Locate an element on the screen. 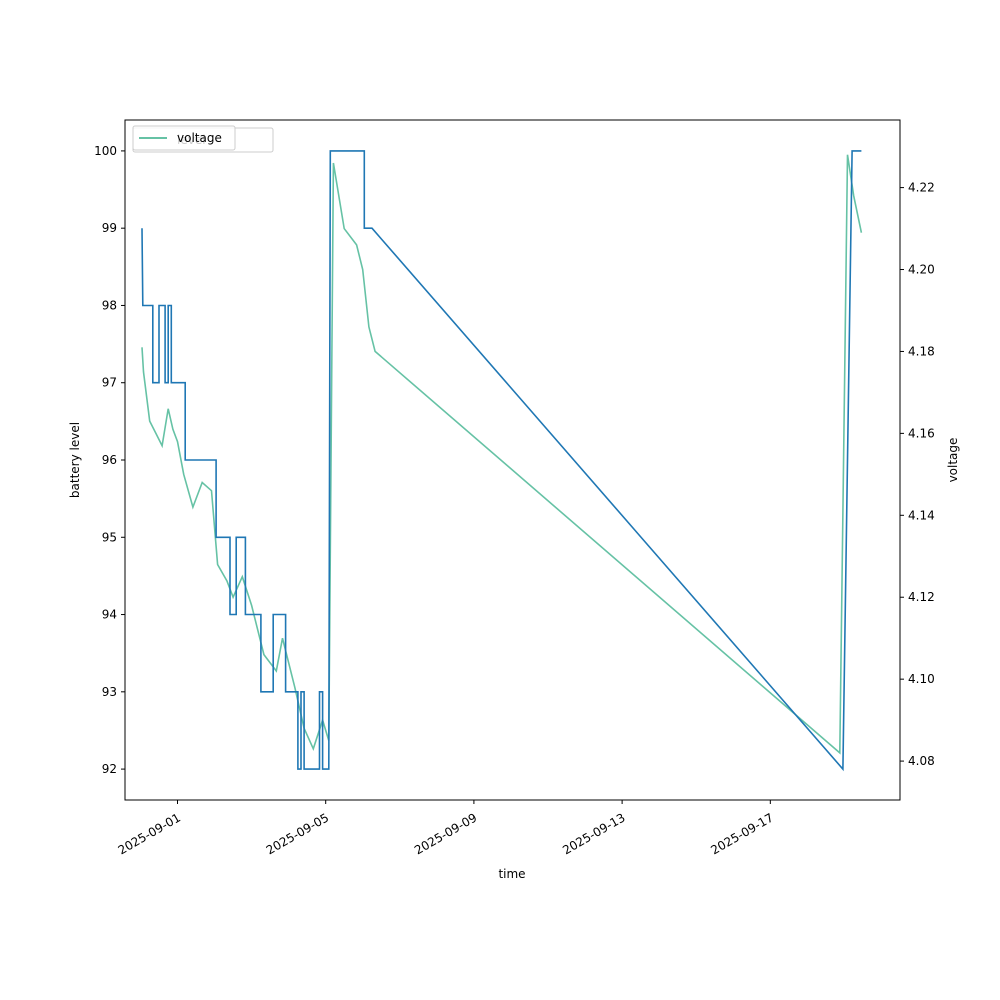 This screenshot has width=1000, height=1000. y-right-tick-label: 4.16 is located at coordinates (921, 433).